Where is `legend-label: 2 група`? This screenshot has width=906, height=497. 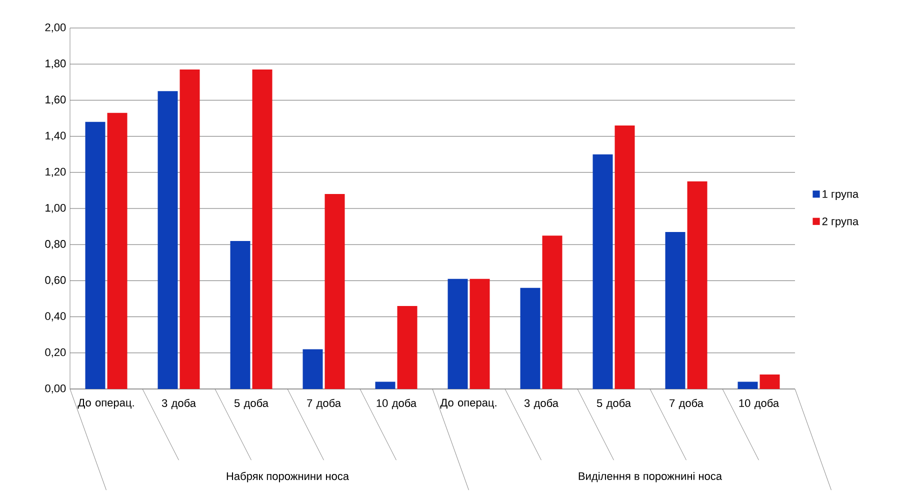 legend-label: 2 група is located at coordinates (840, 222).